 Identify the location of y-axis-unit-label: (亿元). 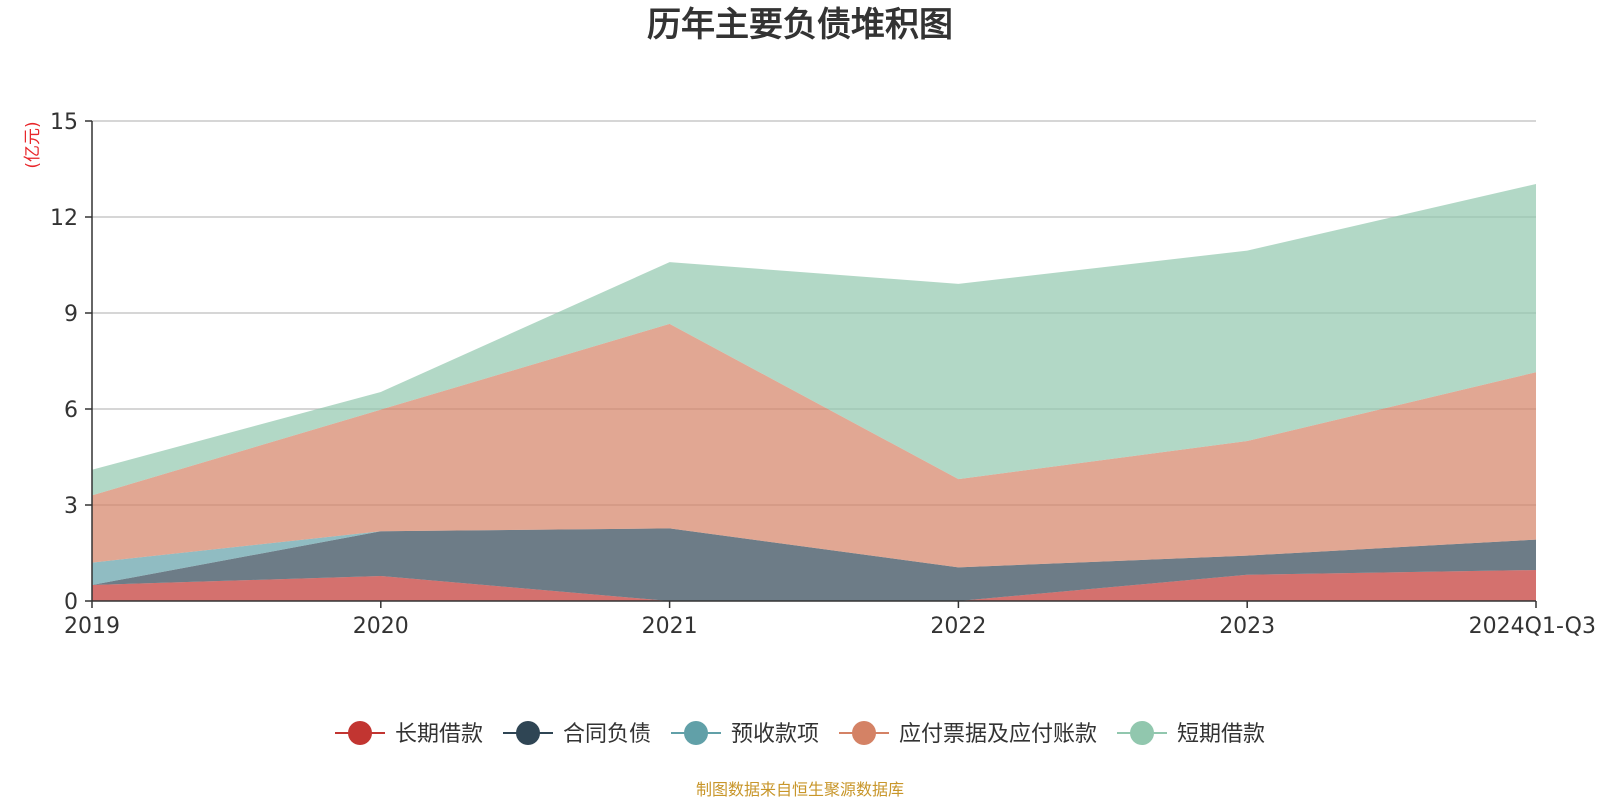
(33, 144).